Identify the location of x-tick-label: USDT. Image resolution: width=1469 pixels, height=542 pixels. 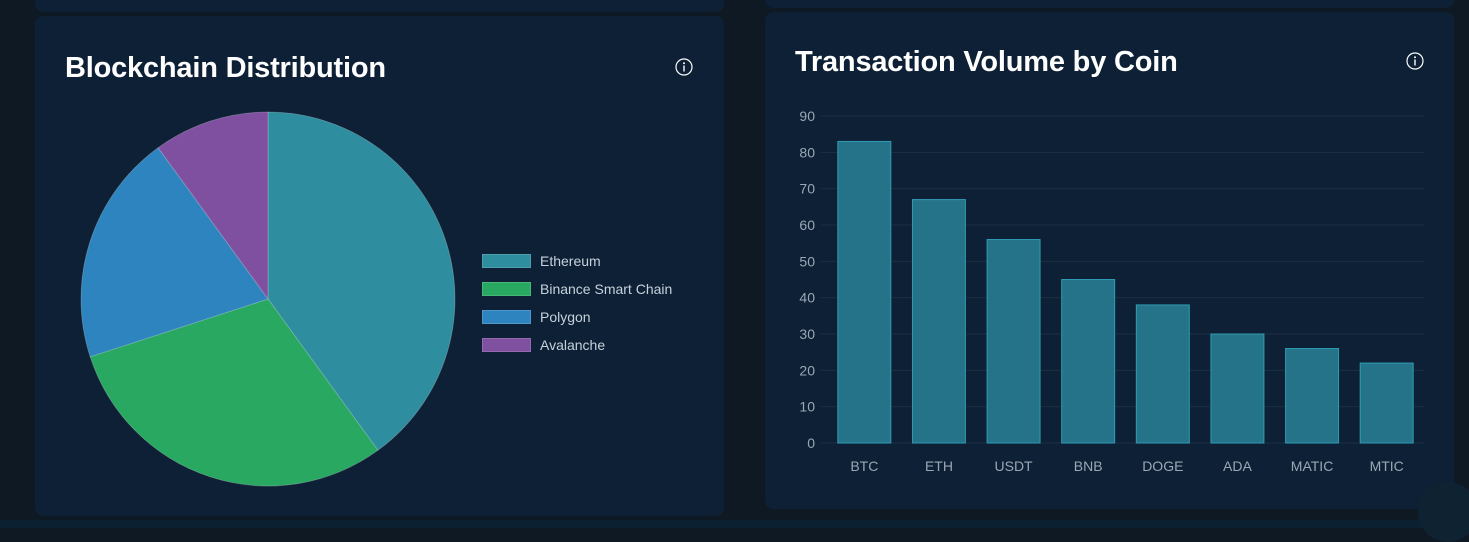
(1014, 466).